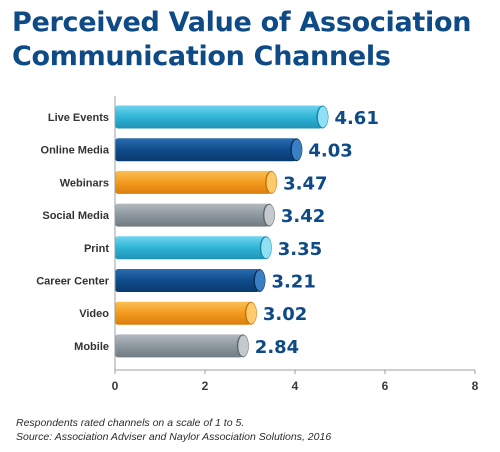 The image size is (500, 452). Describe the element at coordinates (72, 282) in the screenshot. I see `category-label: Career Center` at that location.